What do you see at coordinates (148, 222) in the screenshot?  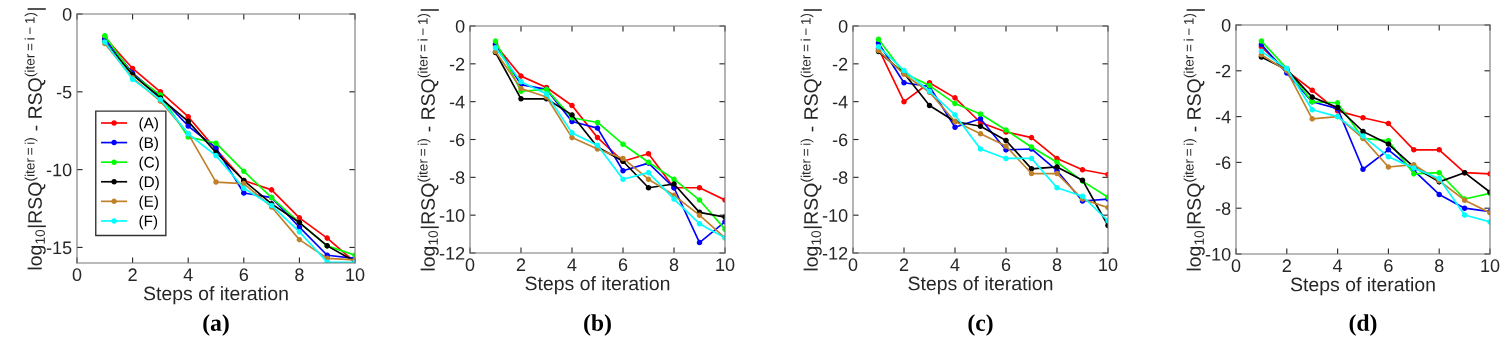 I see `legend-label: (F)` at bounding box center [148, 222].